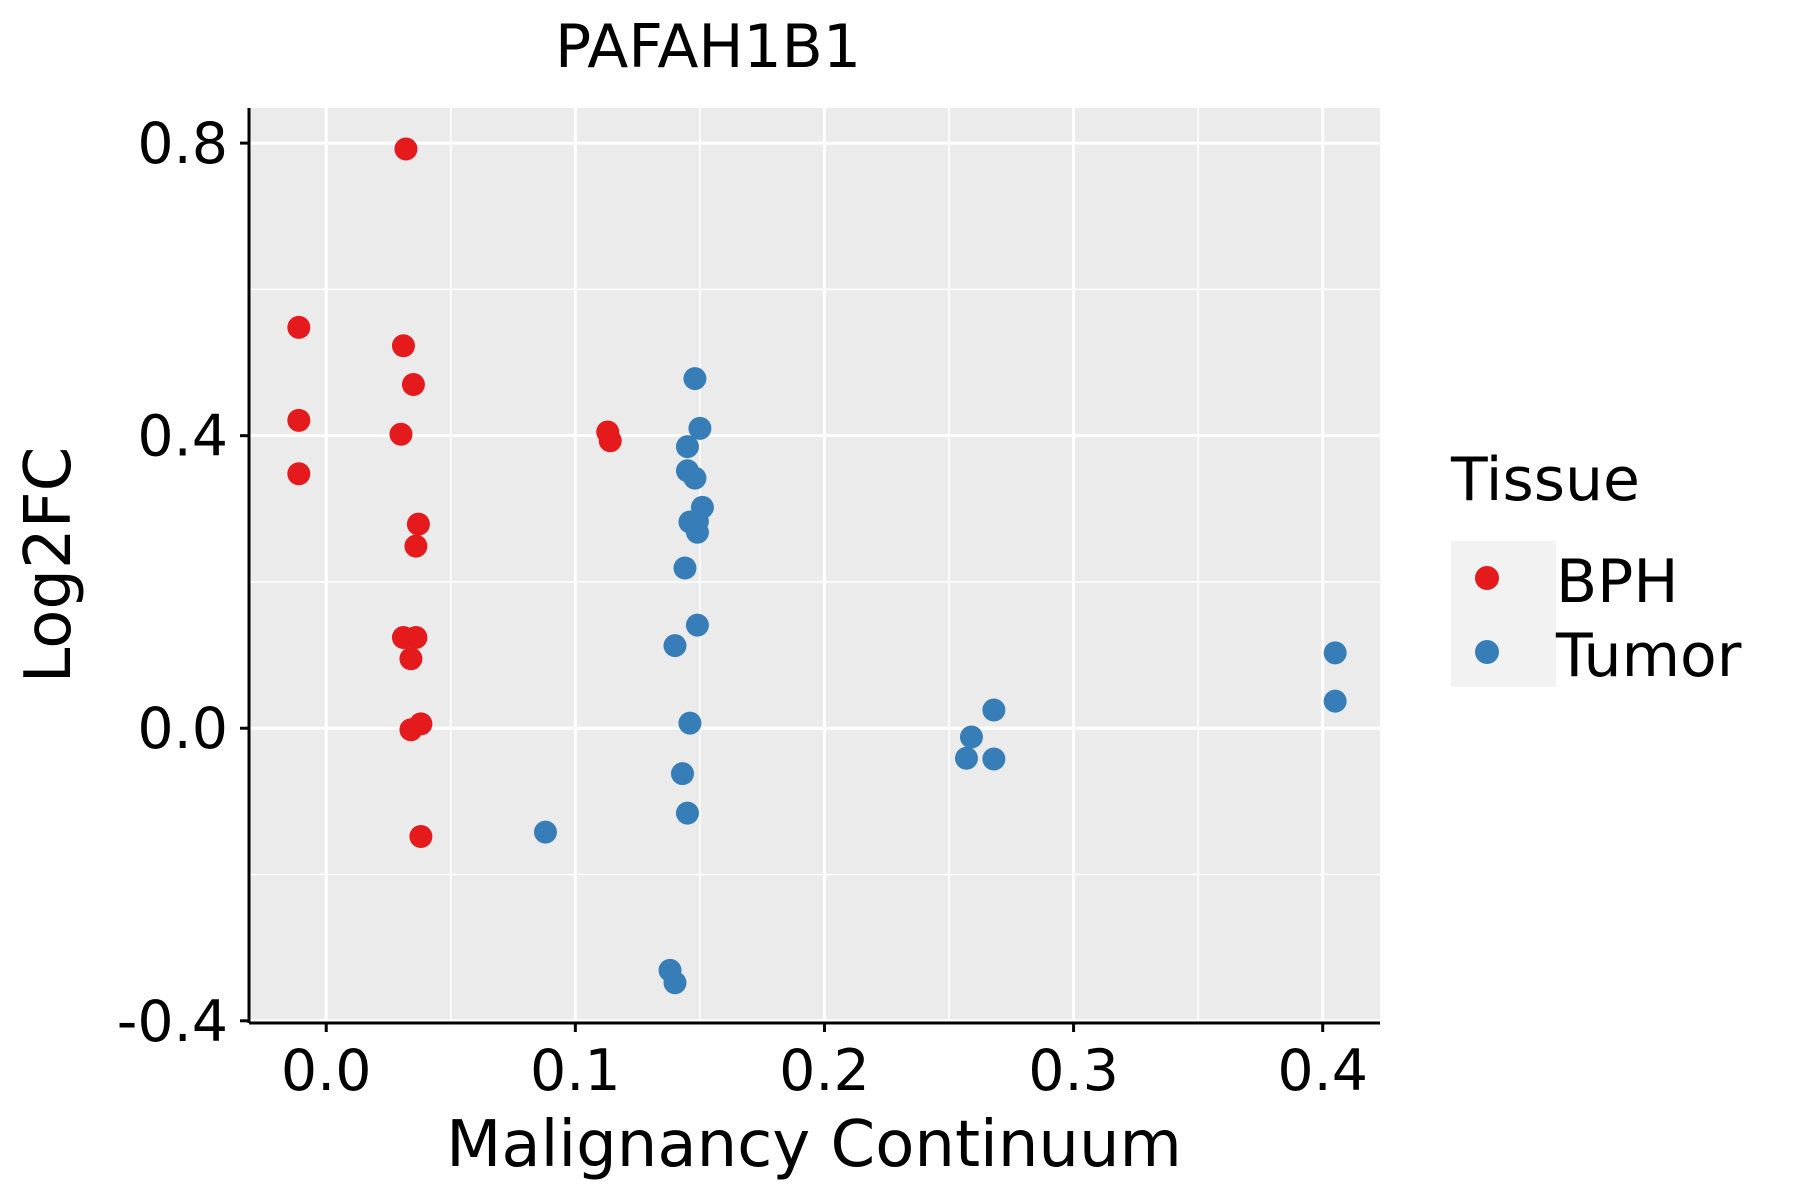  I want to click on y-tick-label: -0.4, so click(172, 1022).